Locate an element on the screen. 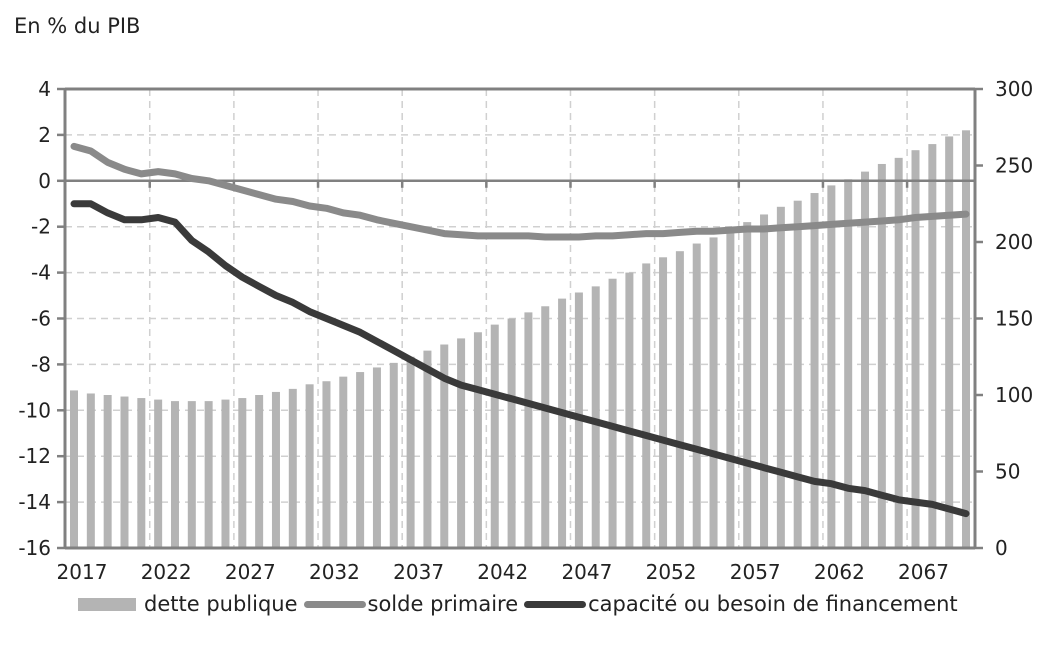 This screenshot has width=1046, height=648. left-tick-label: -16 is located at coordinates (34, 548).